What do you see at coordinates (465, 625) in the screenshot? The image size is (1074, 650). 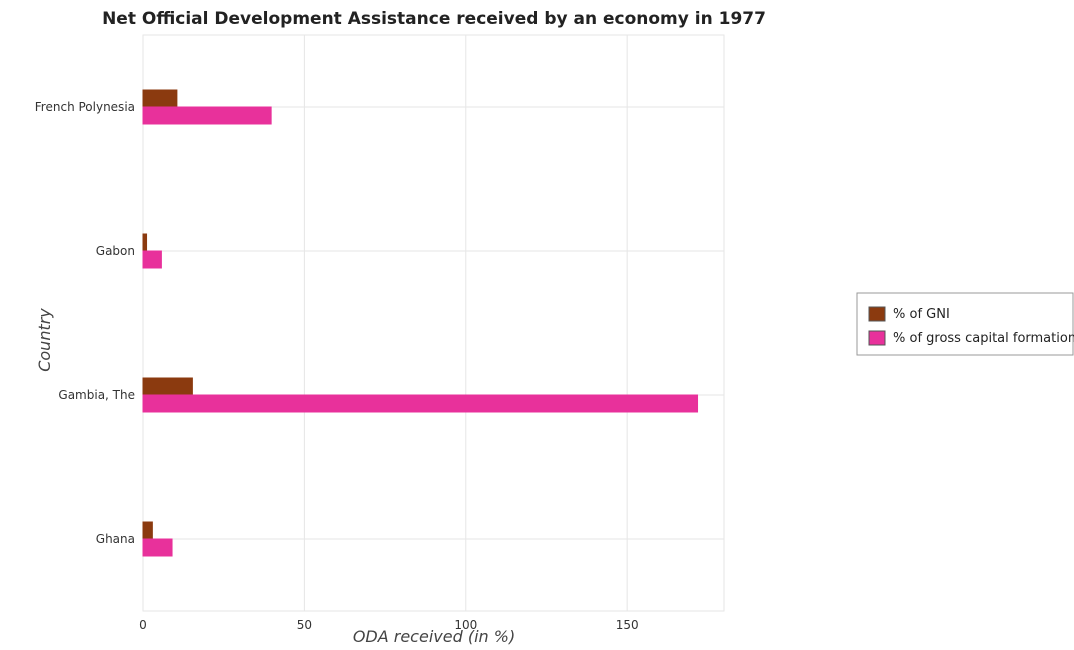 I see `x-tick-label: 100` at bounding box center [465, 625].